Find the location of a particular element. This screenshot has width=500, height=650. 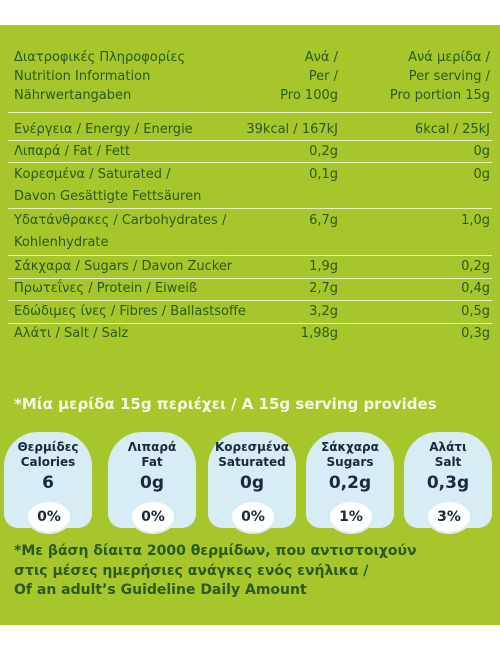

row-label: Κορεσμένα / Saturated / is located at coordinates (92, 174).